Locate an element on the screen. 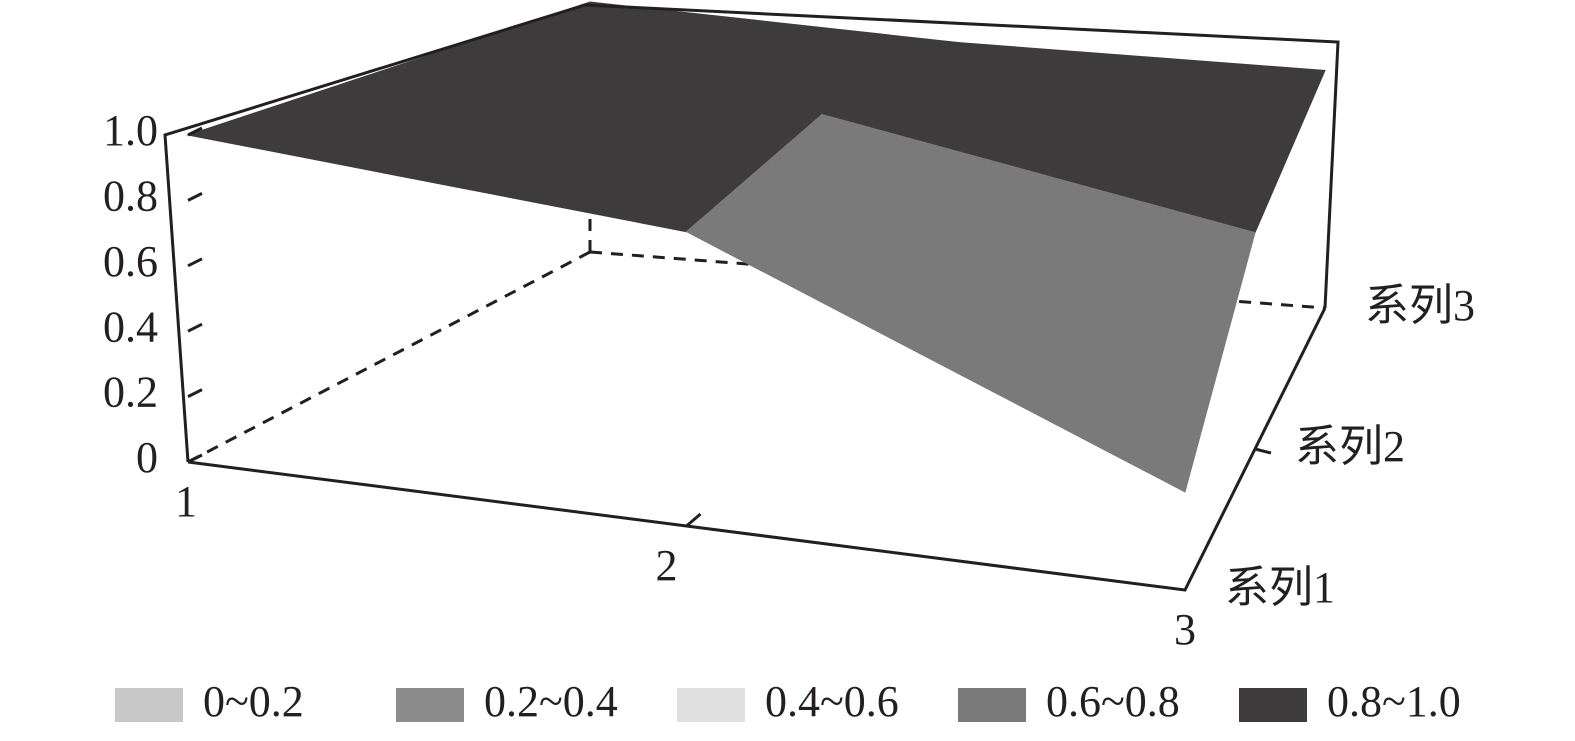  x-tick-label: 1 is located at coordinates (186, 501).